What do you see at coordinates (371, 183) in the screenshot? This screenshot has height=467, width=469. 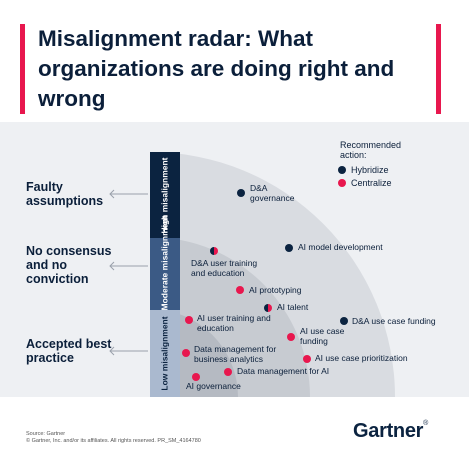 I see `legend-centralize-label: Centralize` at bounding box center [371, 183].